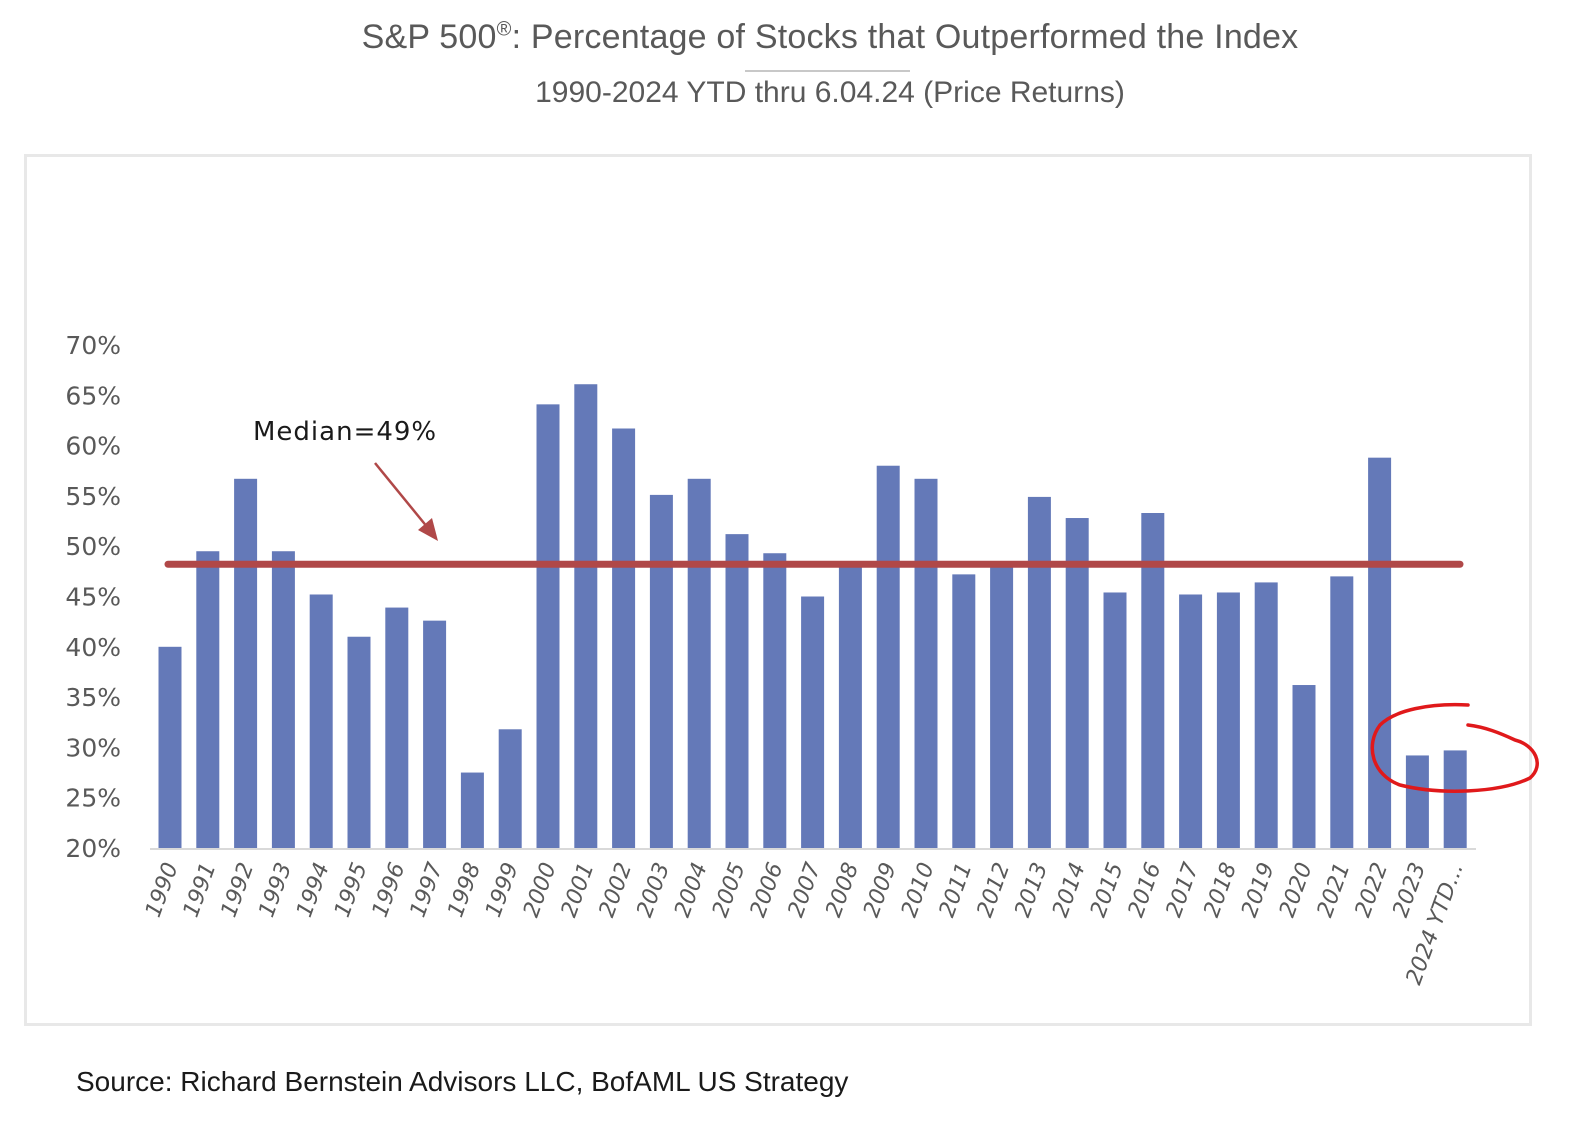 This screenshot has height=1125, width=1574. I want to click on bar-1994, so click(321, 721).